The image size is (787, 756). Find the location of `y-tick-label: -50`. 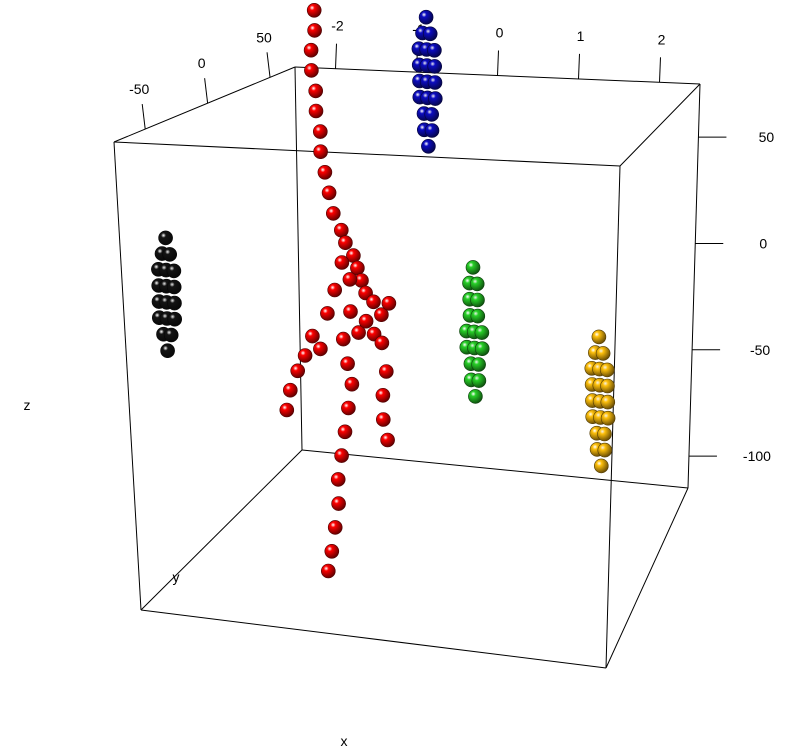

y-tick-label: -50 is located at coordinates (139, 89).